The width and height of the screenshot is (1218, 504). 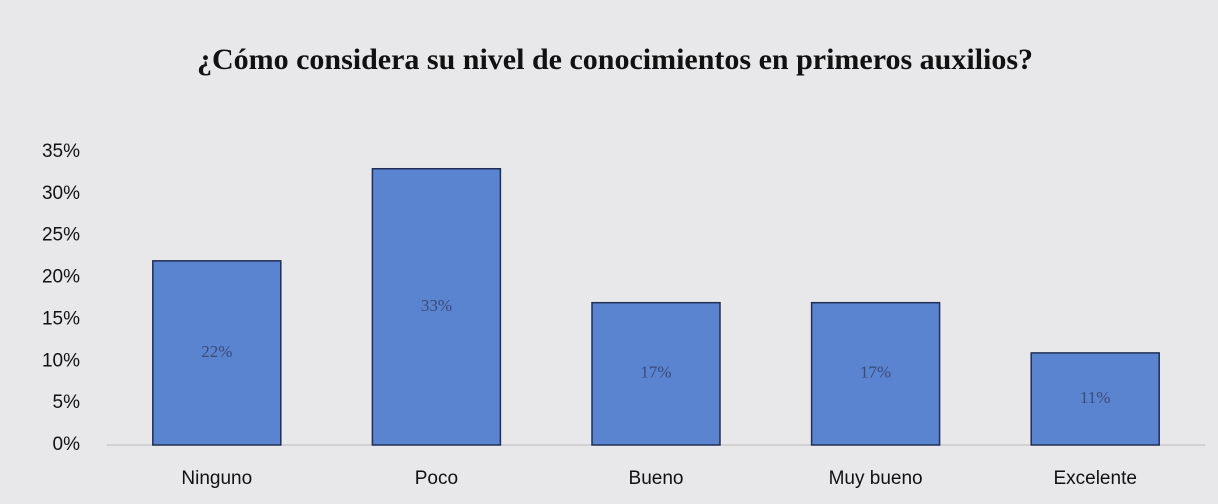 I want to click on y-tick-label: 10%, so click(x=61, y=360).